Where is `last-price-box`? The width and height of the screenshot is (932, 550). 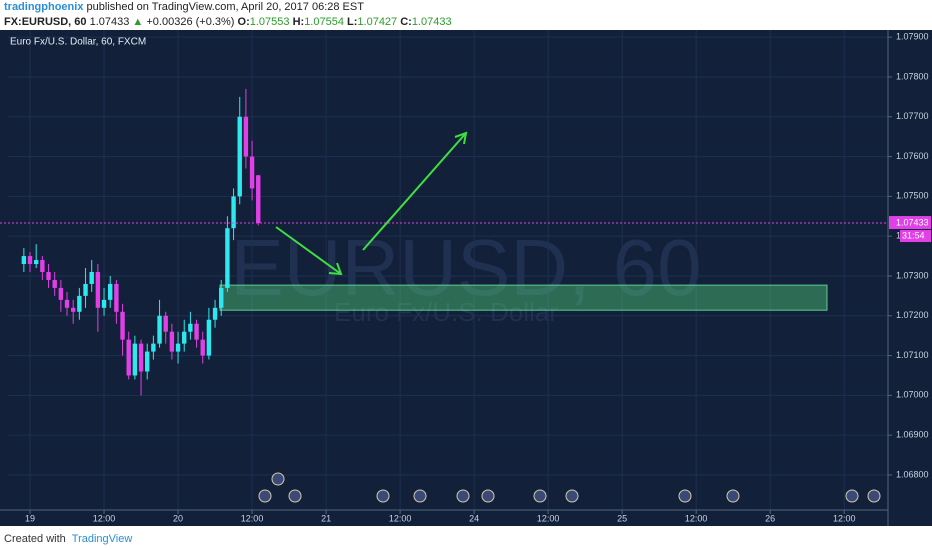
last-price-box is located at coordinates (910, 223).